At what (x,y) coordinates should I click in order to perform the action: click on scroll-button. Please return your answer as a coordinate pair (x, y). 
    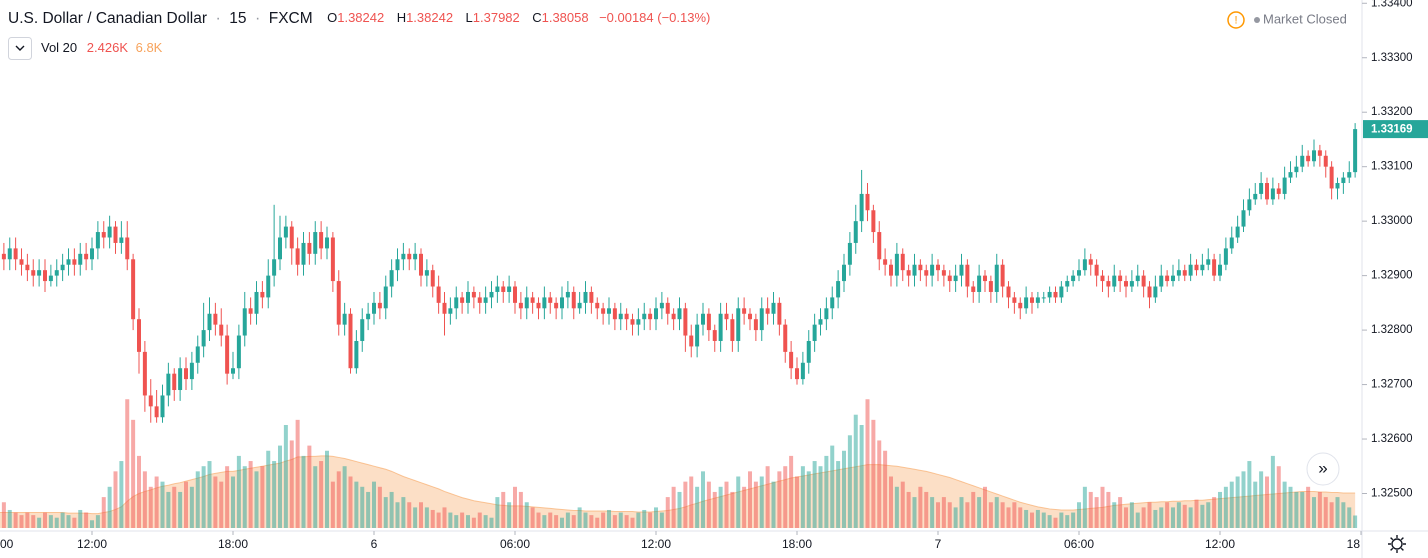
    Looking at the image, I should click on (1323, 469).